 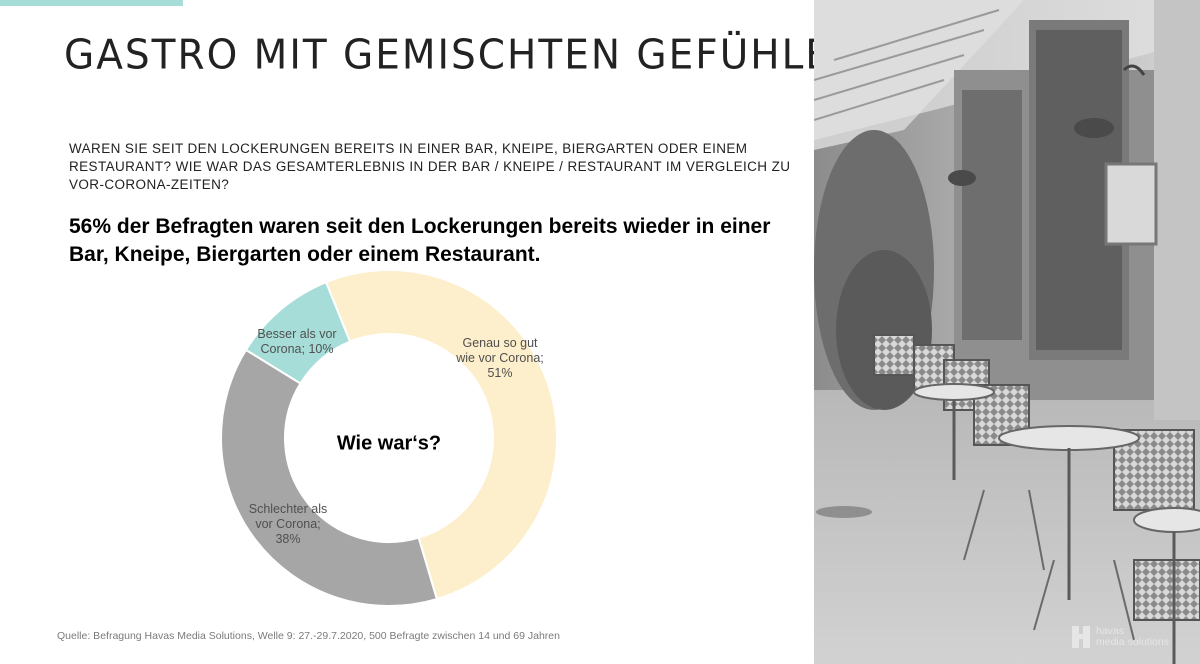 I want to click on donut-slices, so click(x=389, y=438).